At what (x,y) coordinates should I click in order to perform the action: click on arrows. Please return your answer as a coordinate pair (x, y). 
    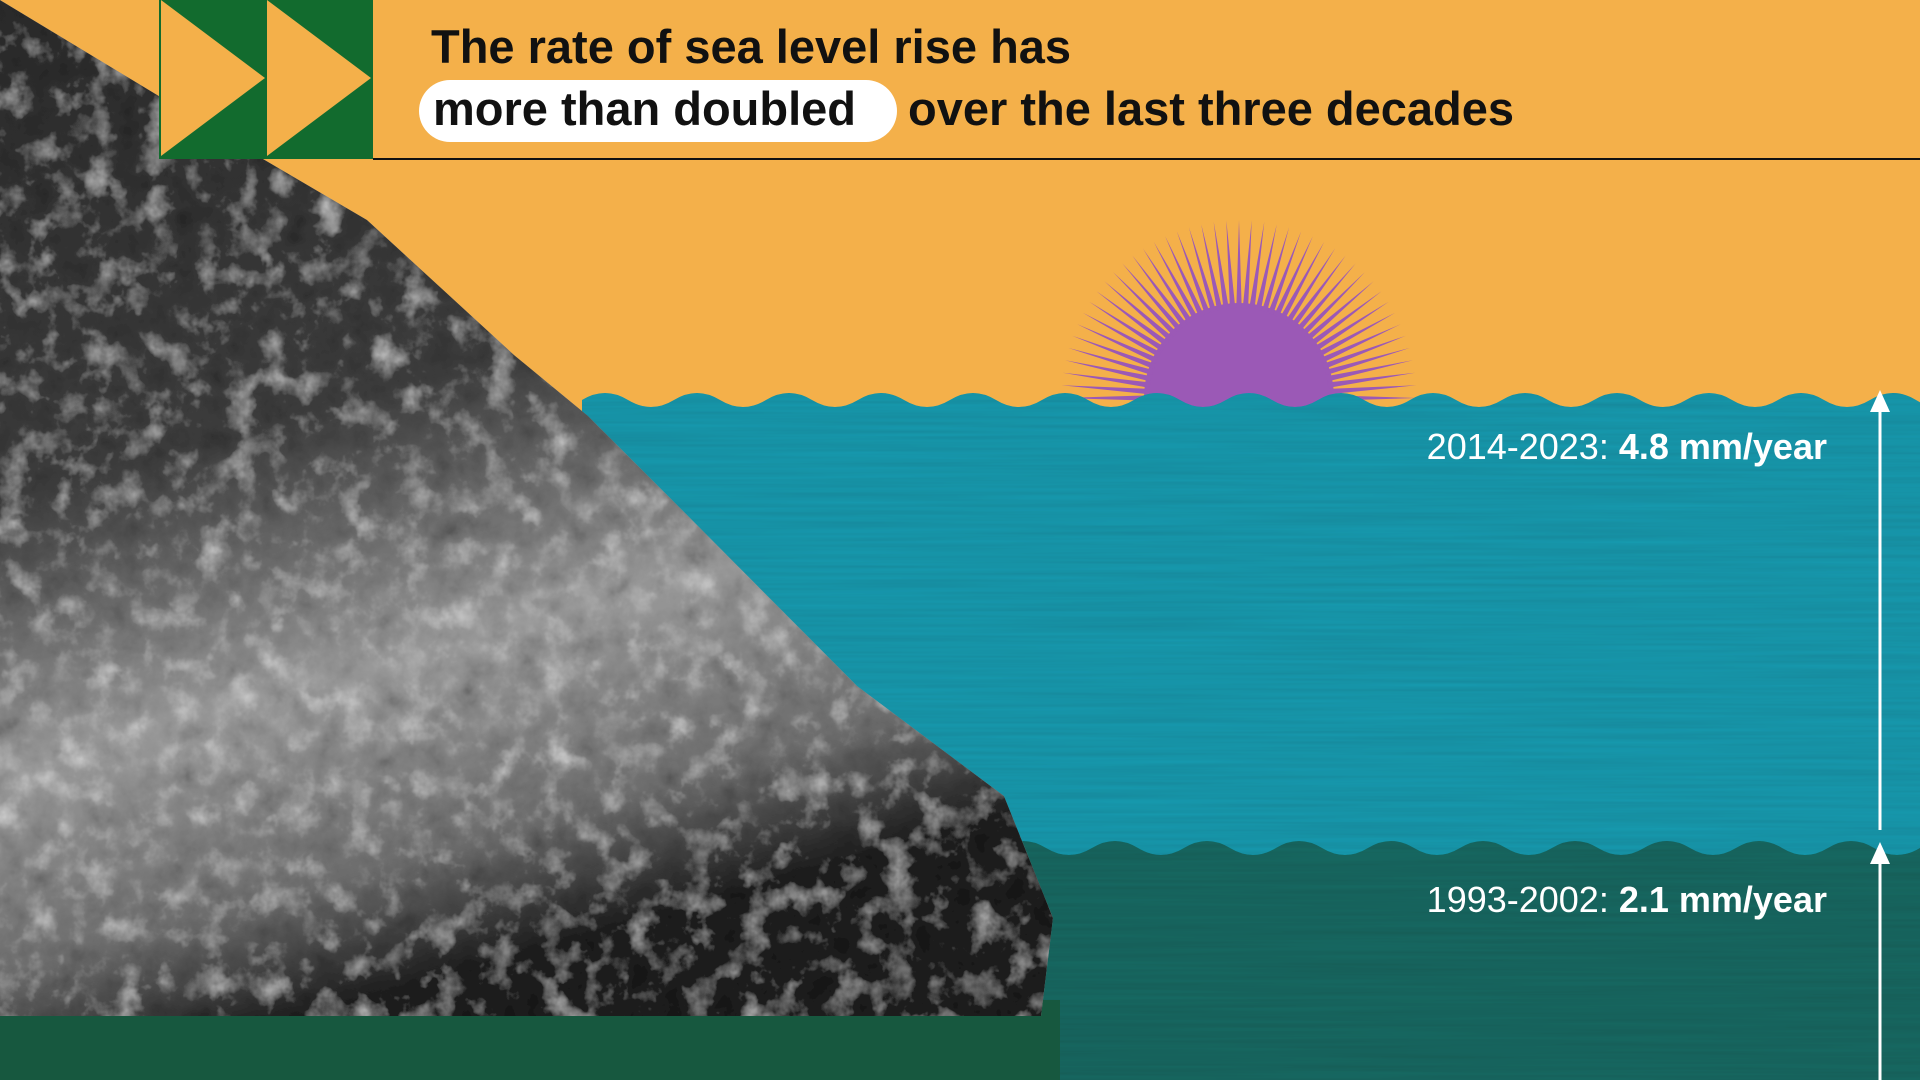
    Looking at the image, I should click on (1880, 735).